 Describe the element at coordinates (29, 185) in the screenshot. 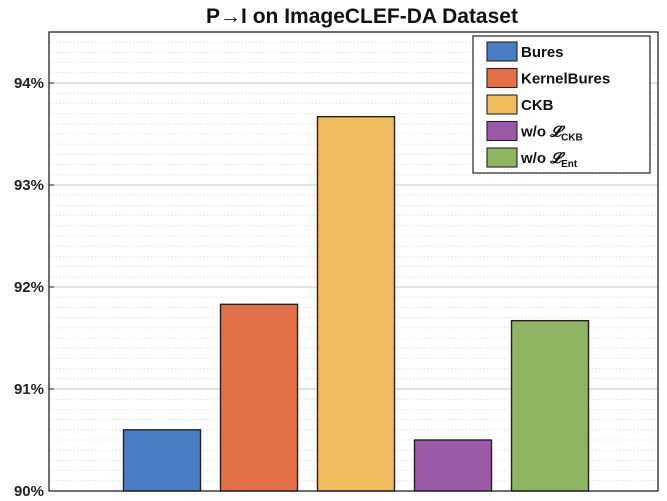

I see `y-tick-label: 93%` at that location.